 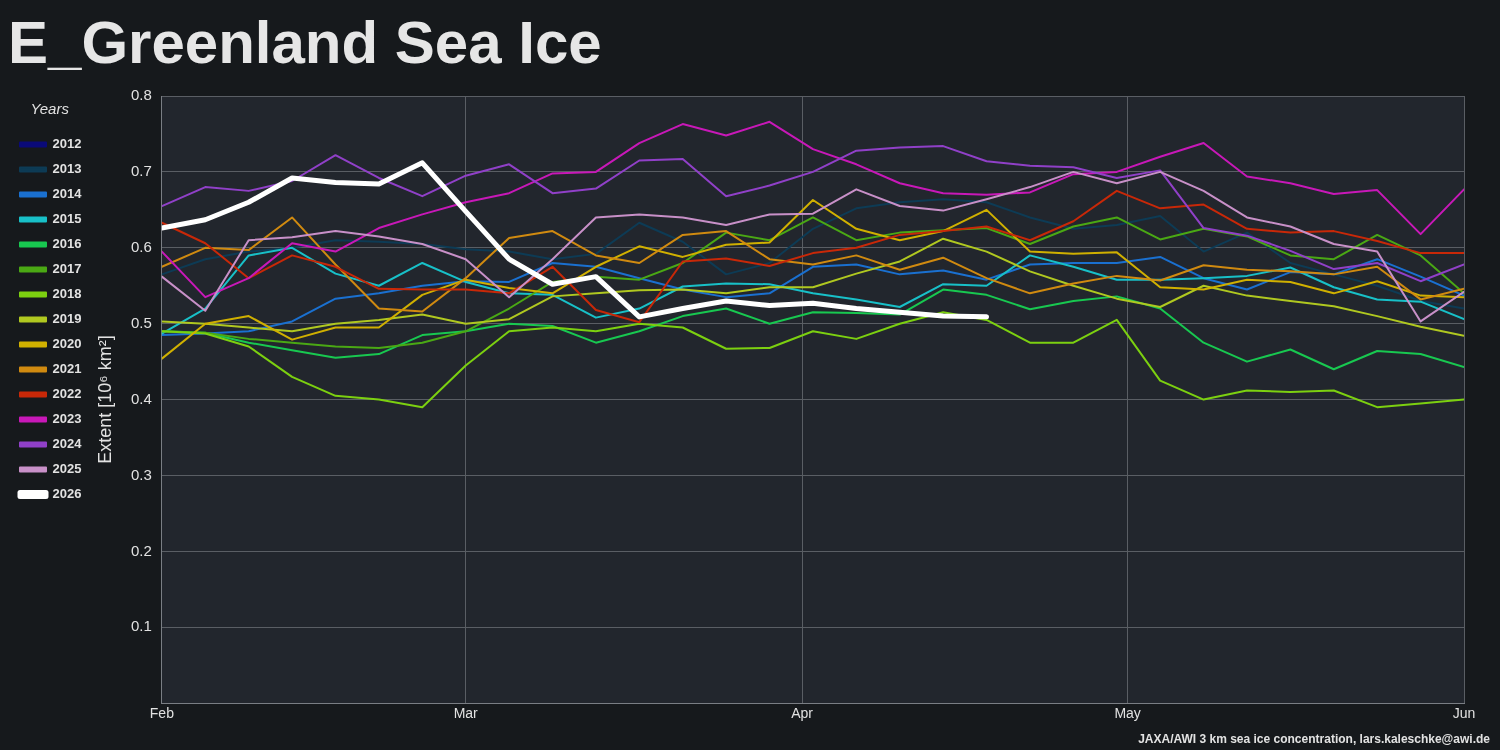 What do you see at coordinates (466, 713) in the screenshot?
I see `x-tick-label: Mar` at bounding box center [466, 713].